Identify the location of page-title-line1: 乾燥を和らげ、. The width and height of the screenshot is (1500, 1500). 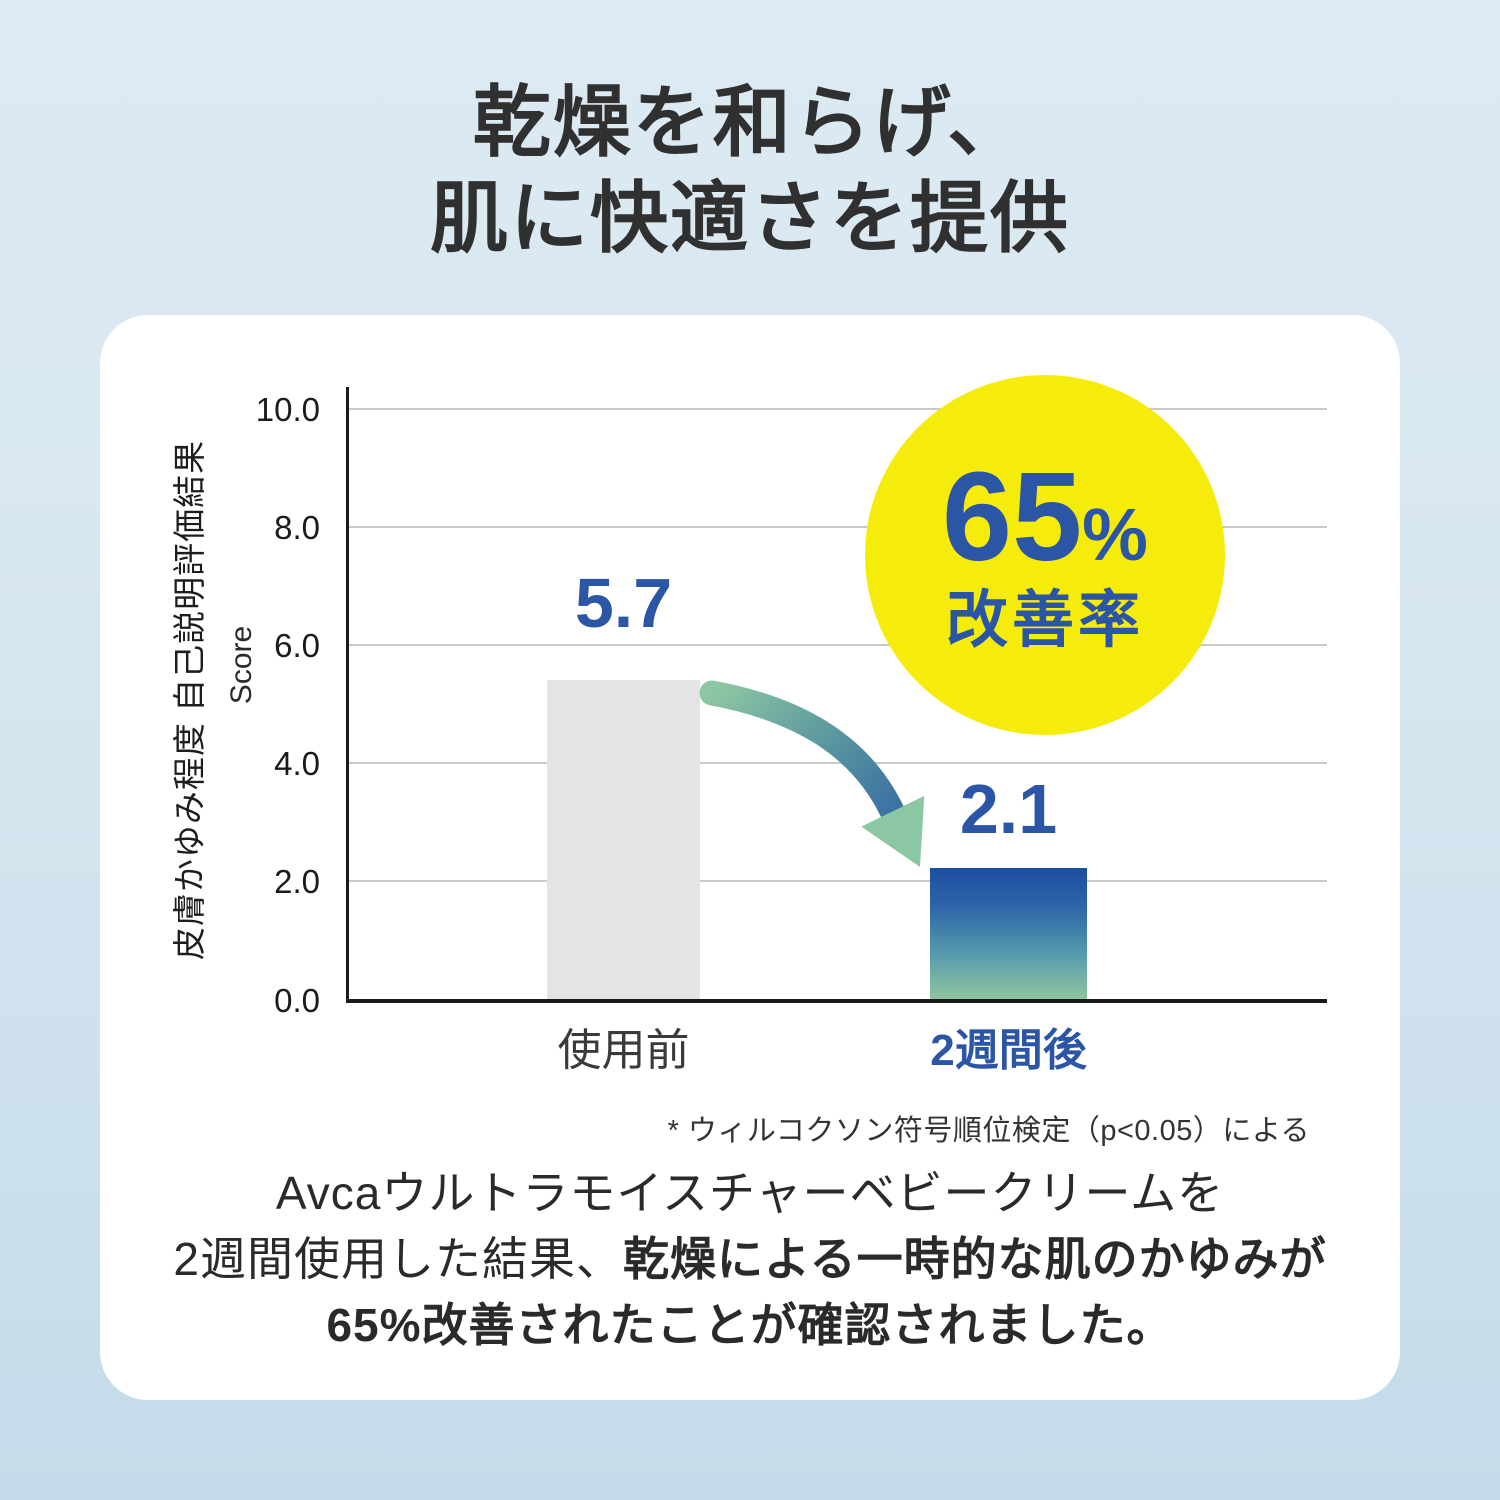
(750, 122).